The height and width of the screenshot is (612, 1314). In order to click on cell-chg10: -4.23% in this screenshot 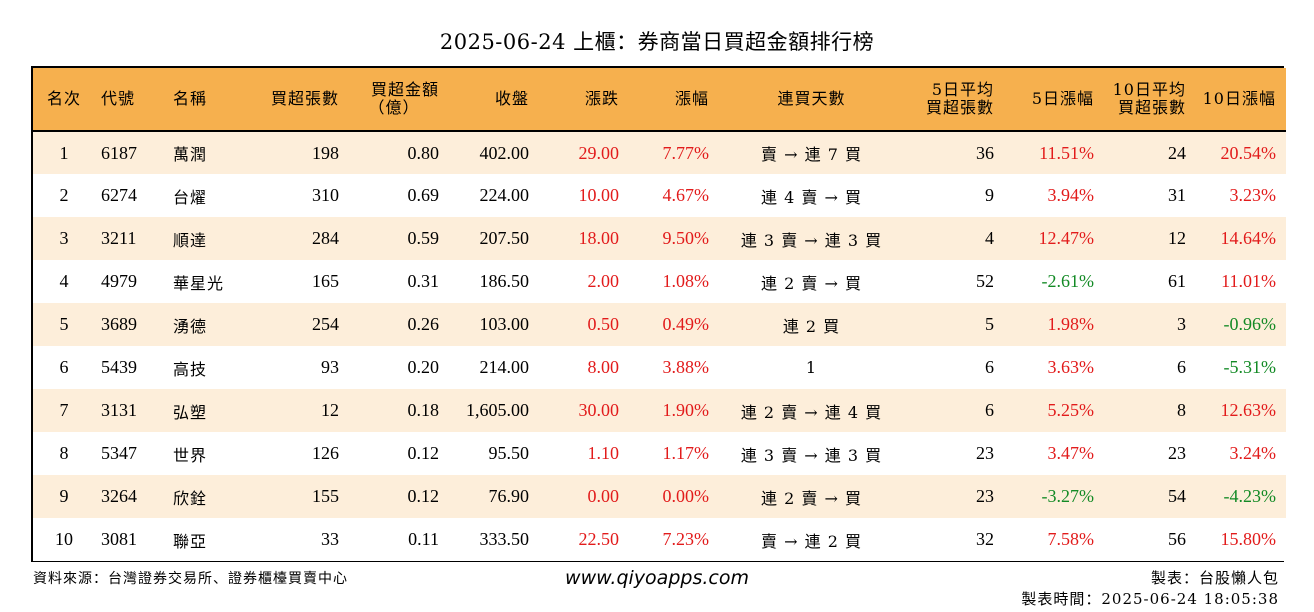, I will do `click(1250, 496)`.